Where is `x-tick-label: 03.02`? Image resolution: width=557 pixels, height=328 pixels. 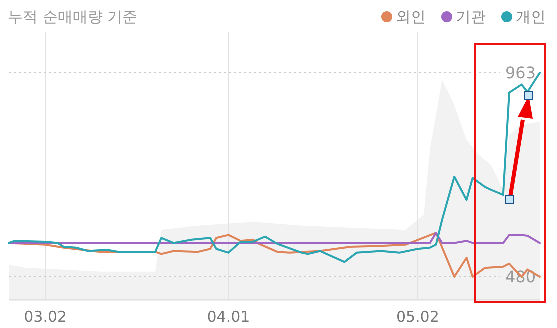 x-tick-label: 03.02 is located at coordinates (46, 317).